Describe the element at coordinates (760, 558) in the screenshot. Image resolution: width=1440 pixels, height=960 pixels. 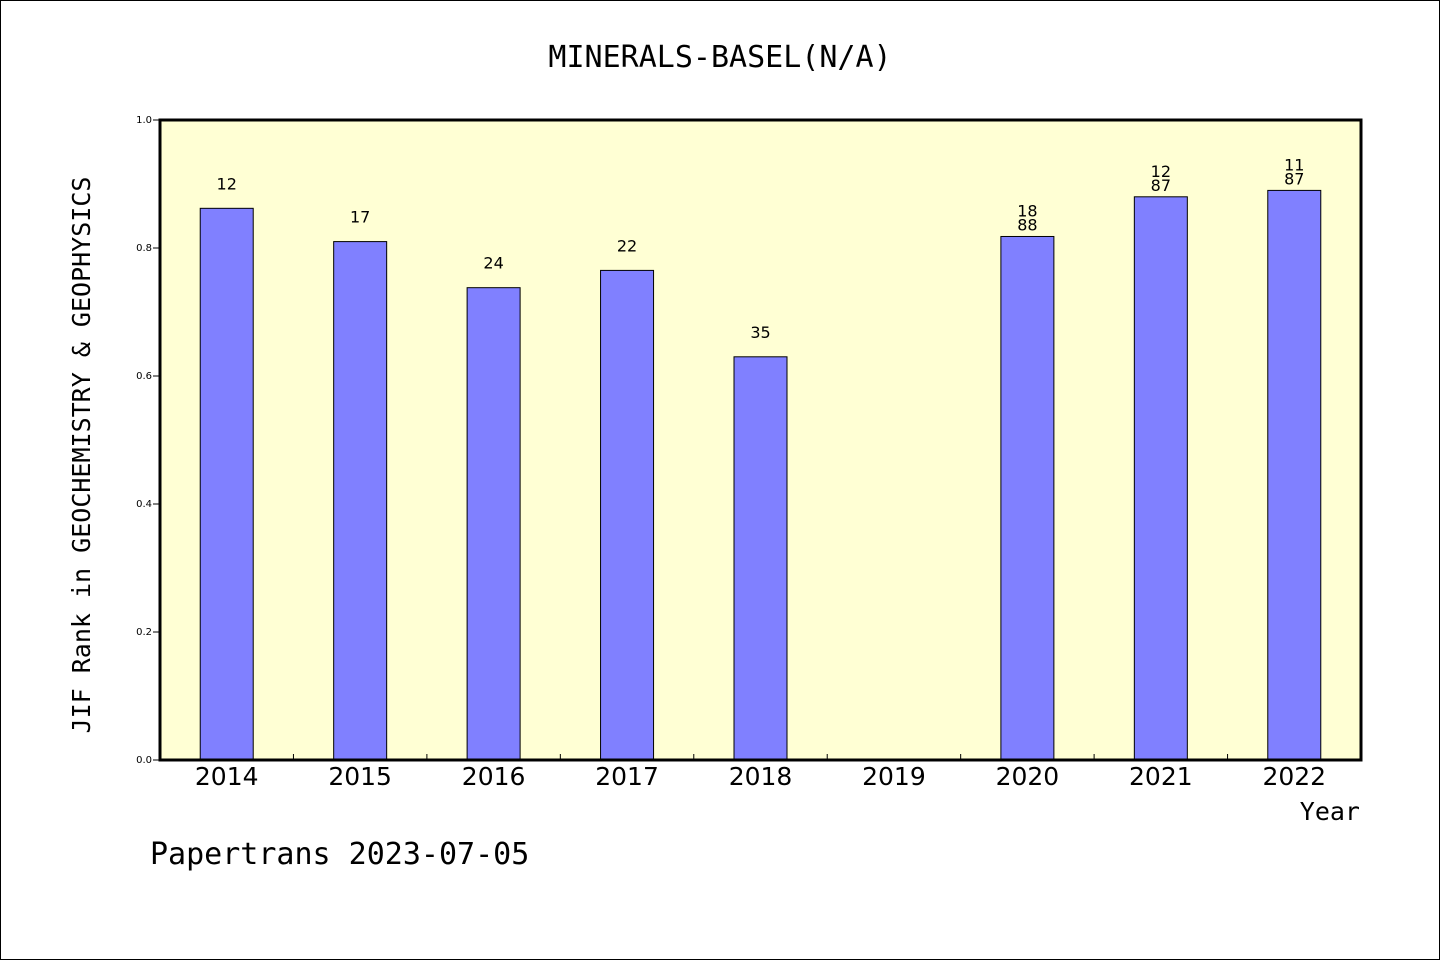
I see `bar-2018` at that location.